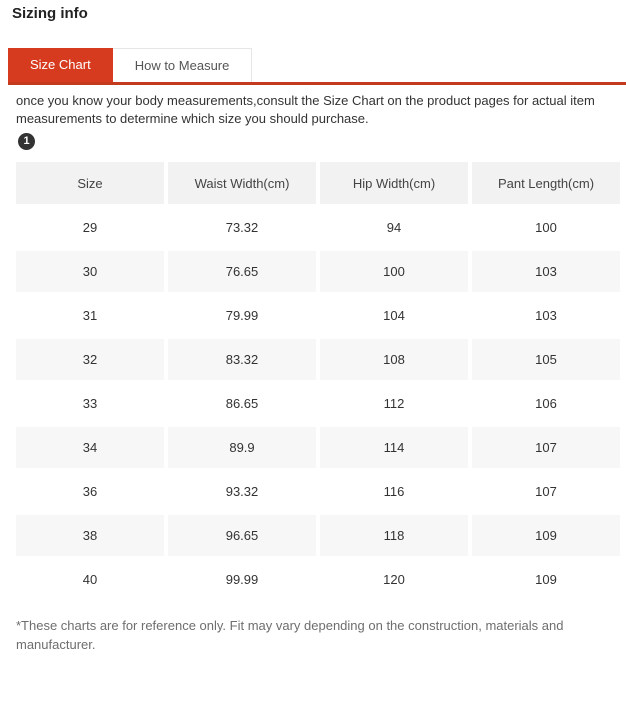 Image resolution: width=626 pixels, height=702 pixels. Describe the element at coordinates (318, 227) in the screenshot. I see `table-row: 29 73.32 94 100` at that location.